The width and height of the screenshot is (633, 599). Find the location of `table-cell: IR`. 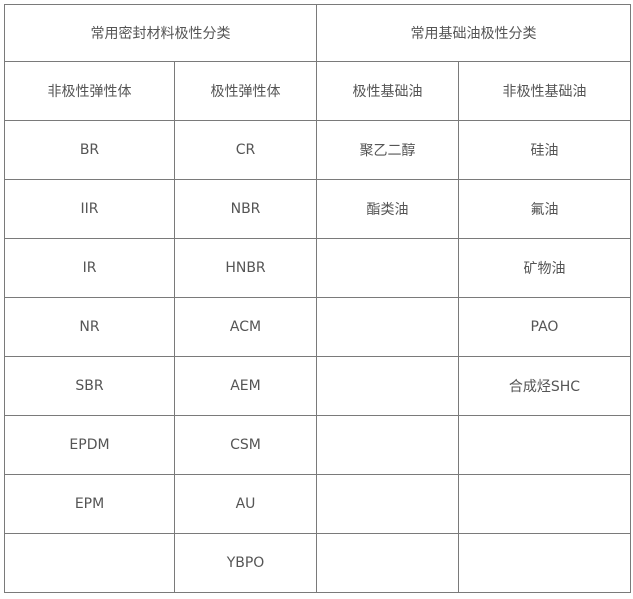

table-cell: IR is located at coordinates (89, 268).